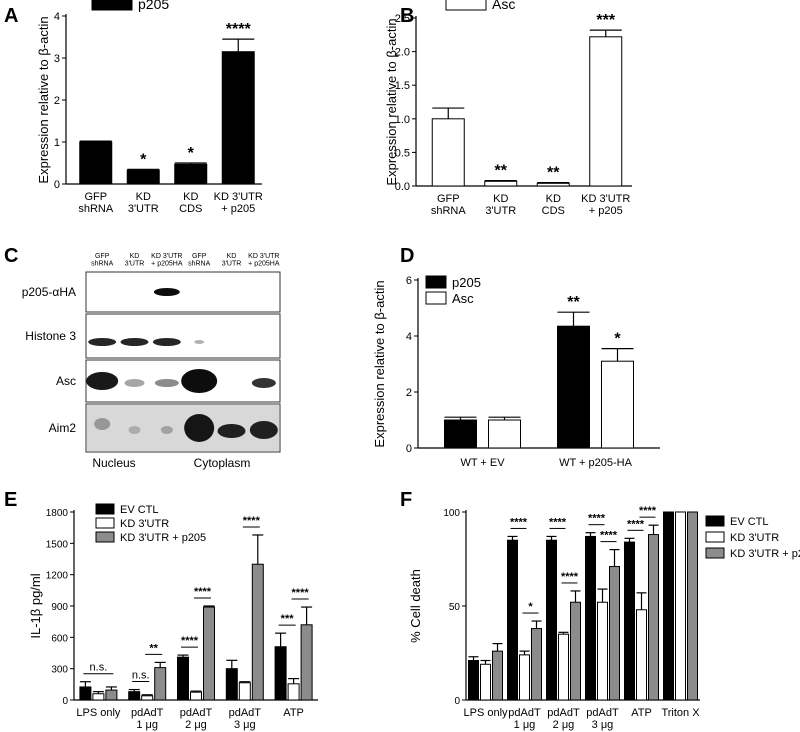 This screenshot has width=800, height=732. What do you see at coordinates (402, 187) in the screenshot?
I see `y-tick-label: 0.0` at bounding box center [402, 187].